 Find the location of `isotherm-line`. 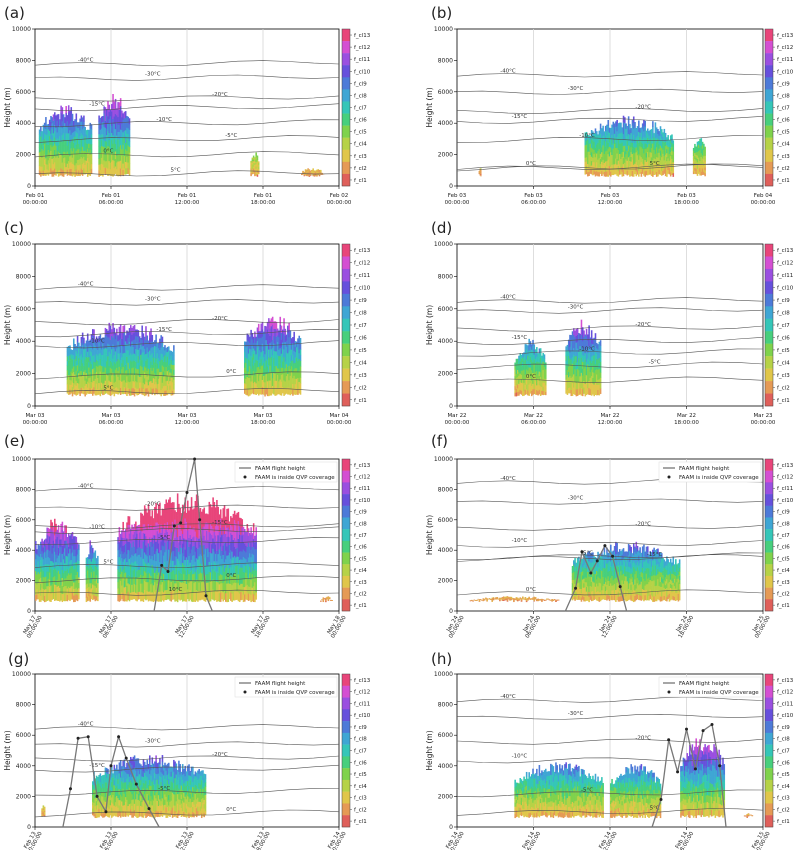

isotherm-line is located at coordinates (610, 300).